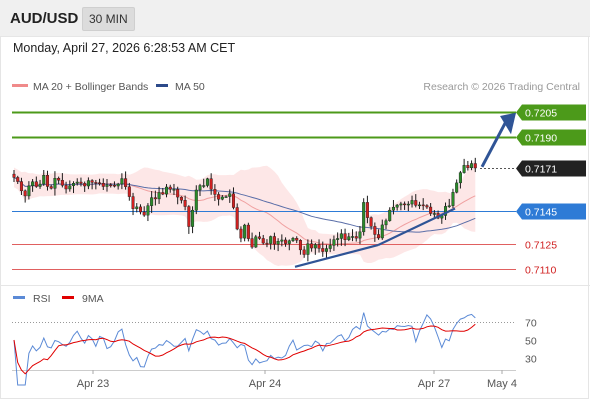  I want to click on level-label-0.7171: 0.7171, so click(541, 170).